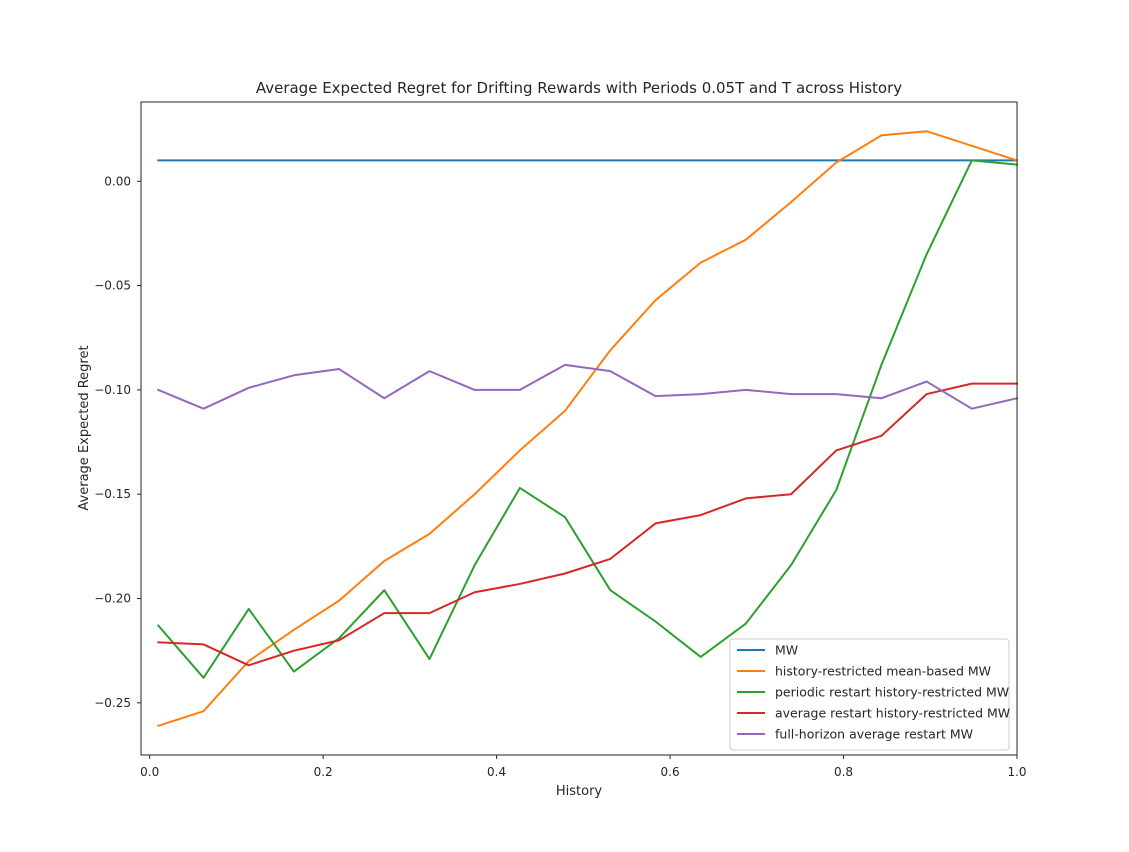 The height and width of the screenshot is (852, 1129). What do you see at coordinates (883, 671) in the screenshot?
I see `legend-label-2: history-restricted mean-based MW` at bounding box center [883, 671].